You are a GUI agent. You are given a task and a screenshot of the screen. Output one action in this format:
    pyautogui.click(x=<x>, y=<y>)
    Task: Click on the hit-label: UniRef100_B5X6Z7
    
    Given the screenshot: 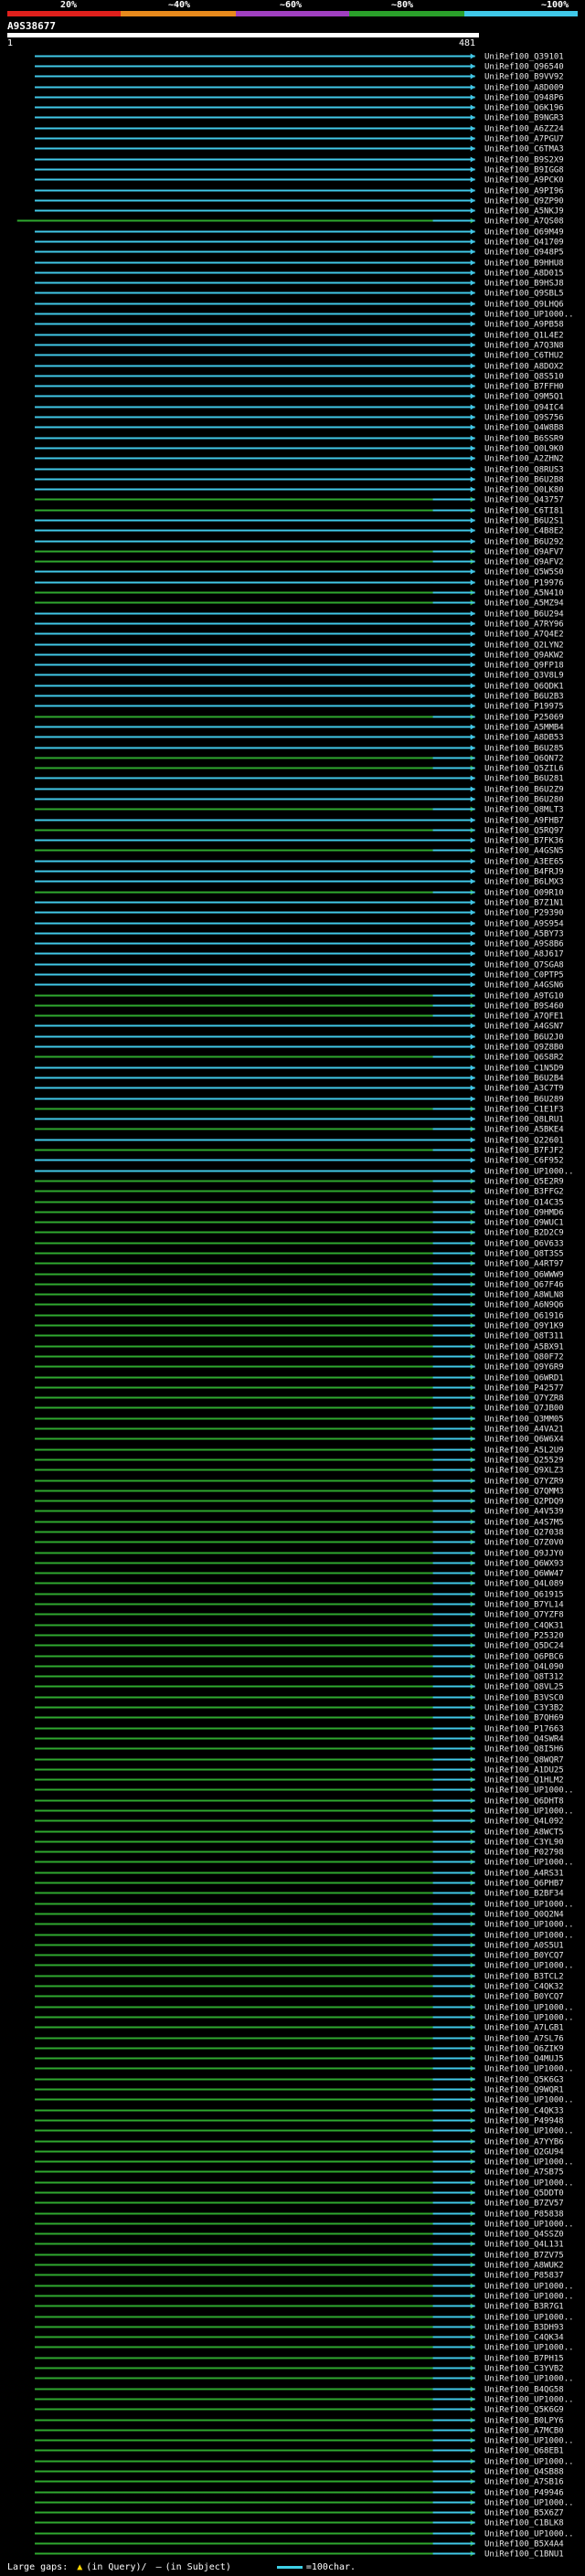 What is the action you would take?
    pyautogui.click(x=524, y=2513)
    